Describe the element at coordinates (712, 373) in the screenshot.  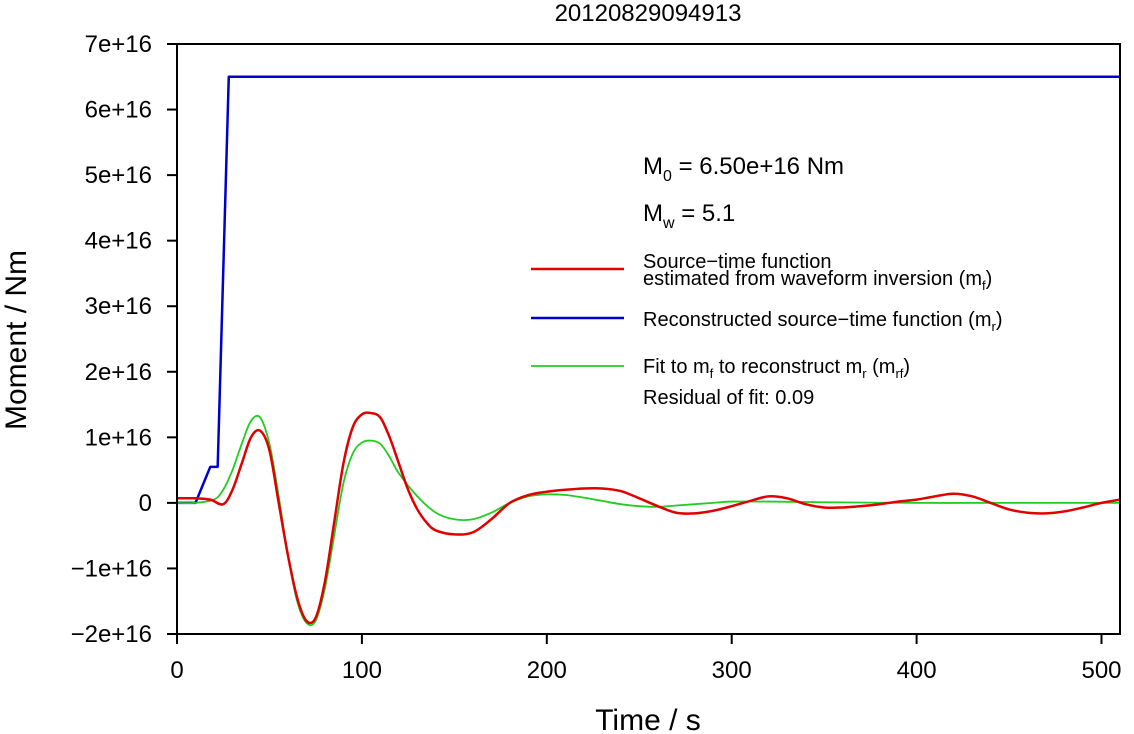
I see `legend-mrf-sub1: f` at that location.